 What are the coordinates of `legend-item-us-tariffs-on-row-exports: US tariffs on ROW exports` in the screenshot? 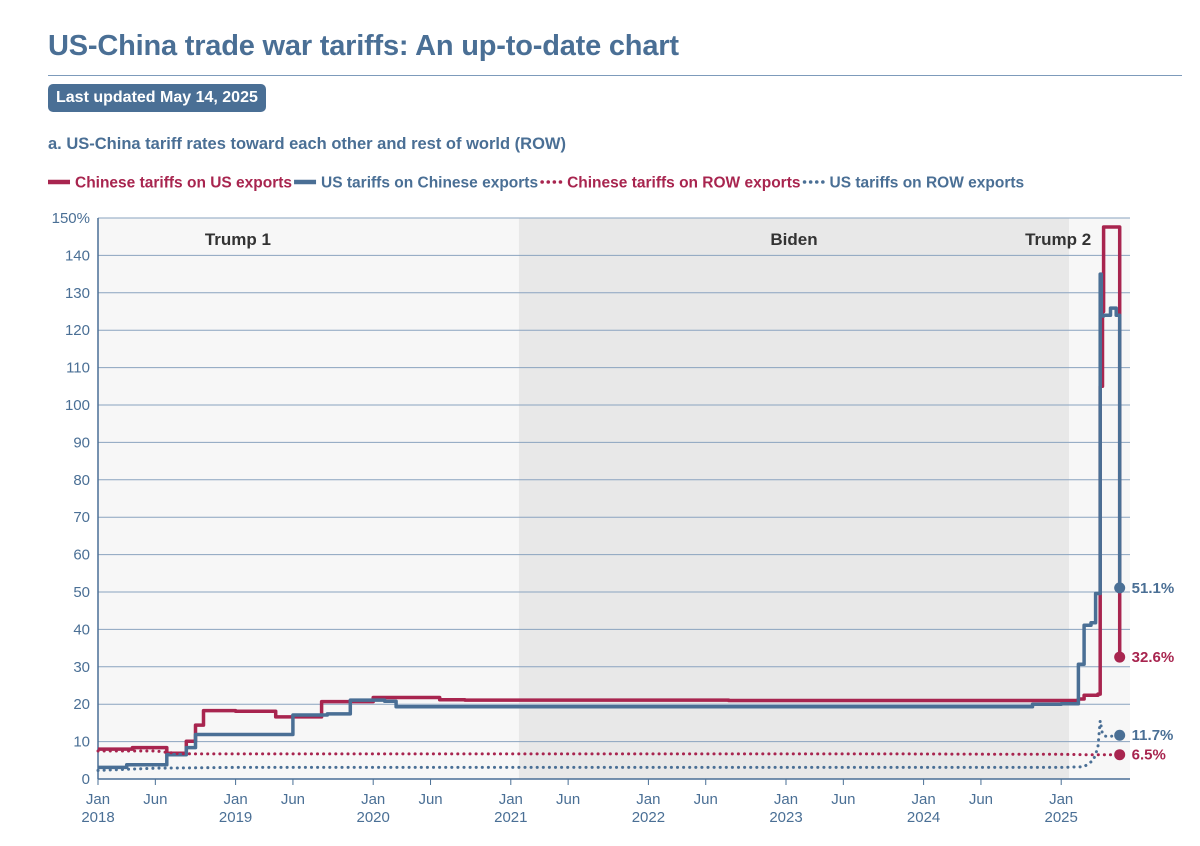 It's located at (913, 183).